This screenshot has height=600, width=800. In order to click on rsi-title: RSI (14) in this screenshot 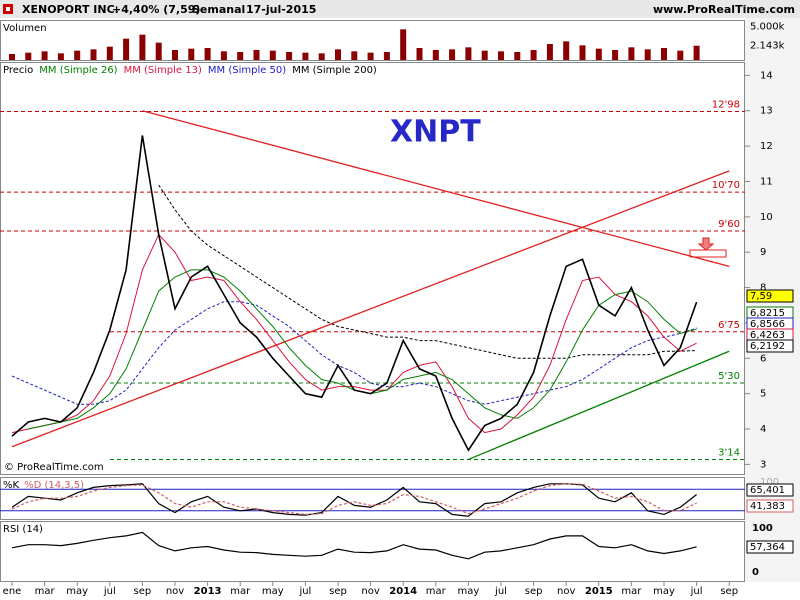, I will do `click(23, 529)`.